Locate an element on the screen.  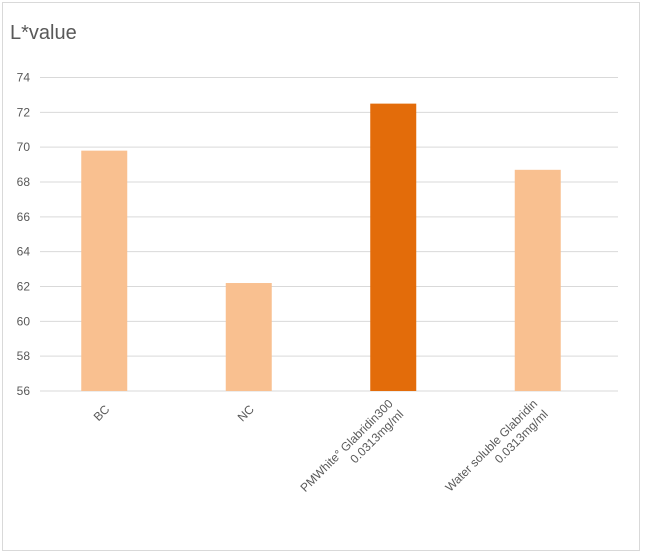
y-tick-label: 66 is located at coordinates (24, 217).